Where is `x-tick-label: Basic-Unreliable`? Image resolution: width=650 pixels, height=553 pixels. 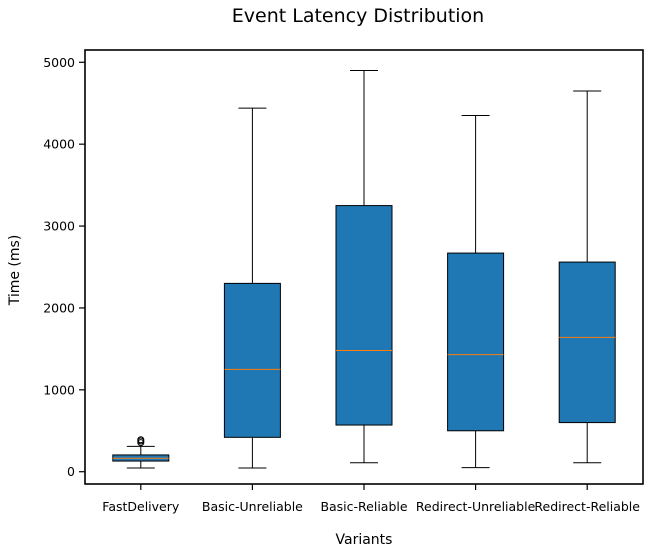
x-tick-label: Basic-Unreliable is located at coordinates (252, 506).